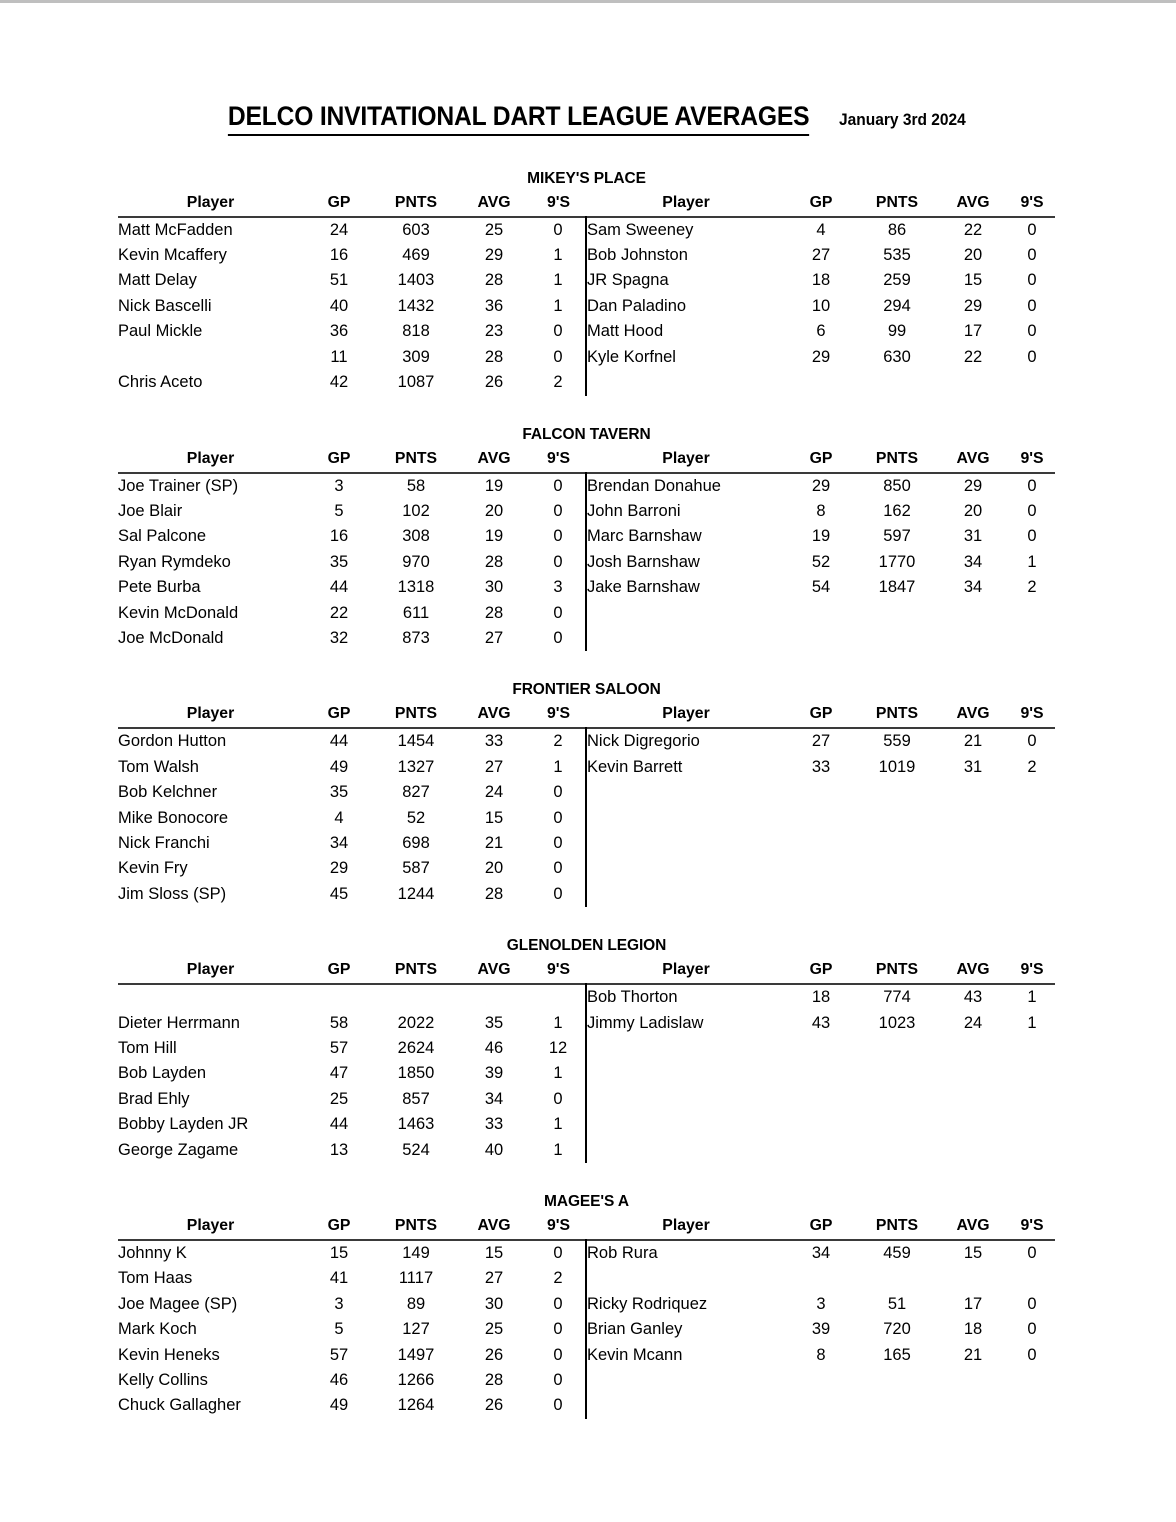 The image size is (1176, 1522). What do you see at coordinates (416, 1303) in the screenshot?
I see `cell-pnts: 89` at bounding box center [416, 1303].